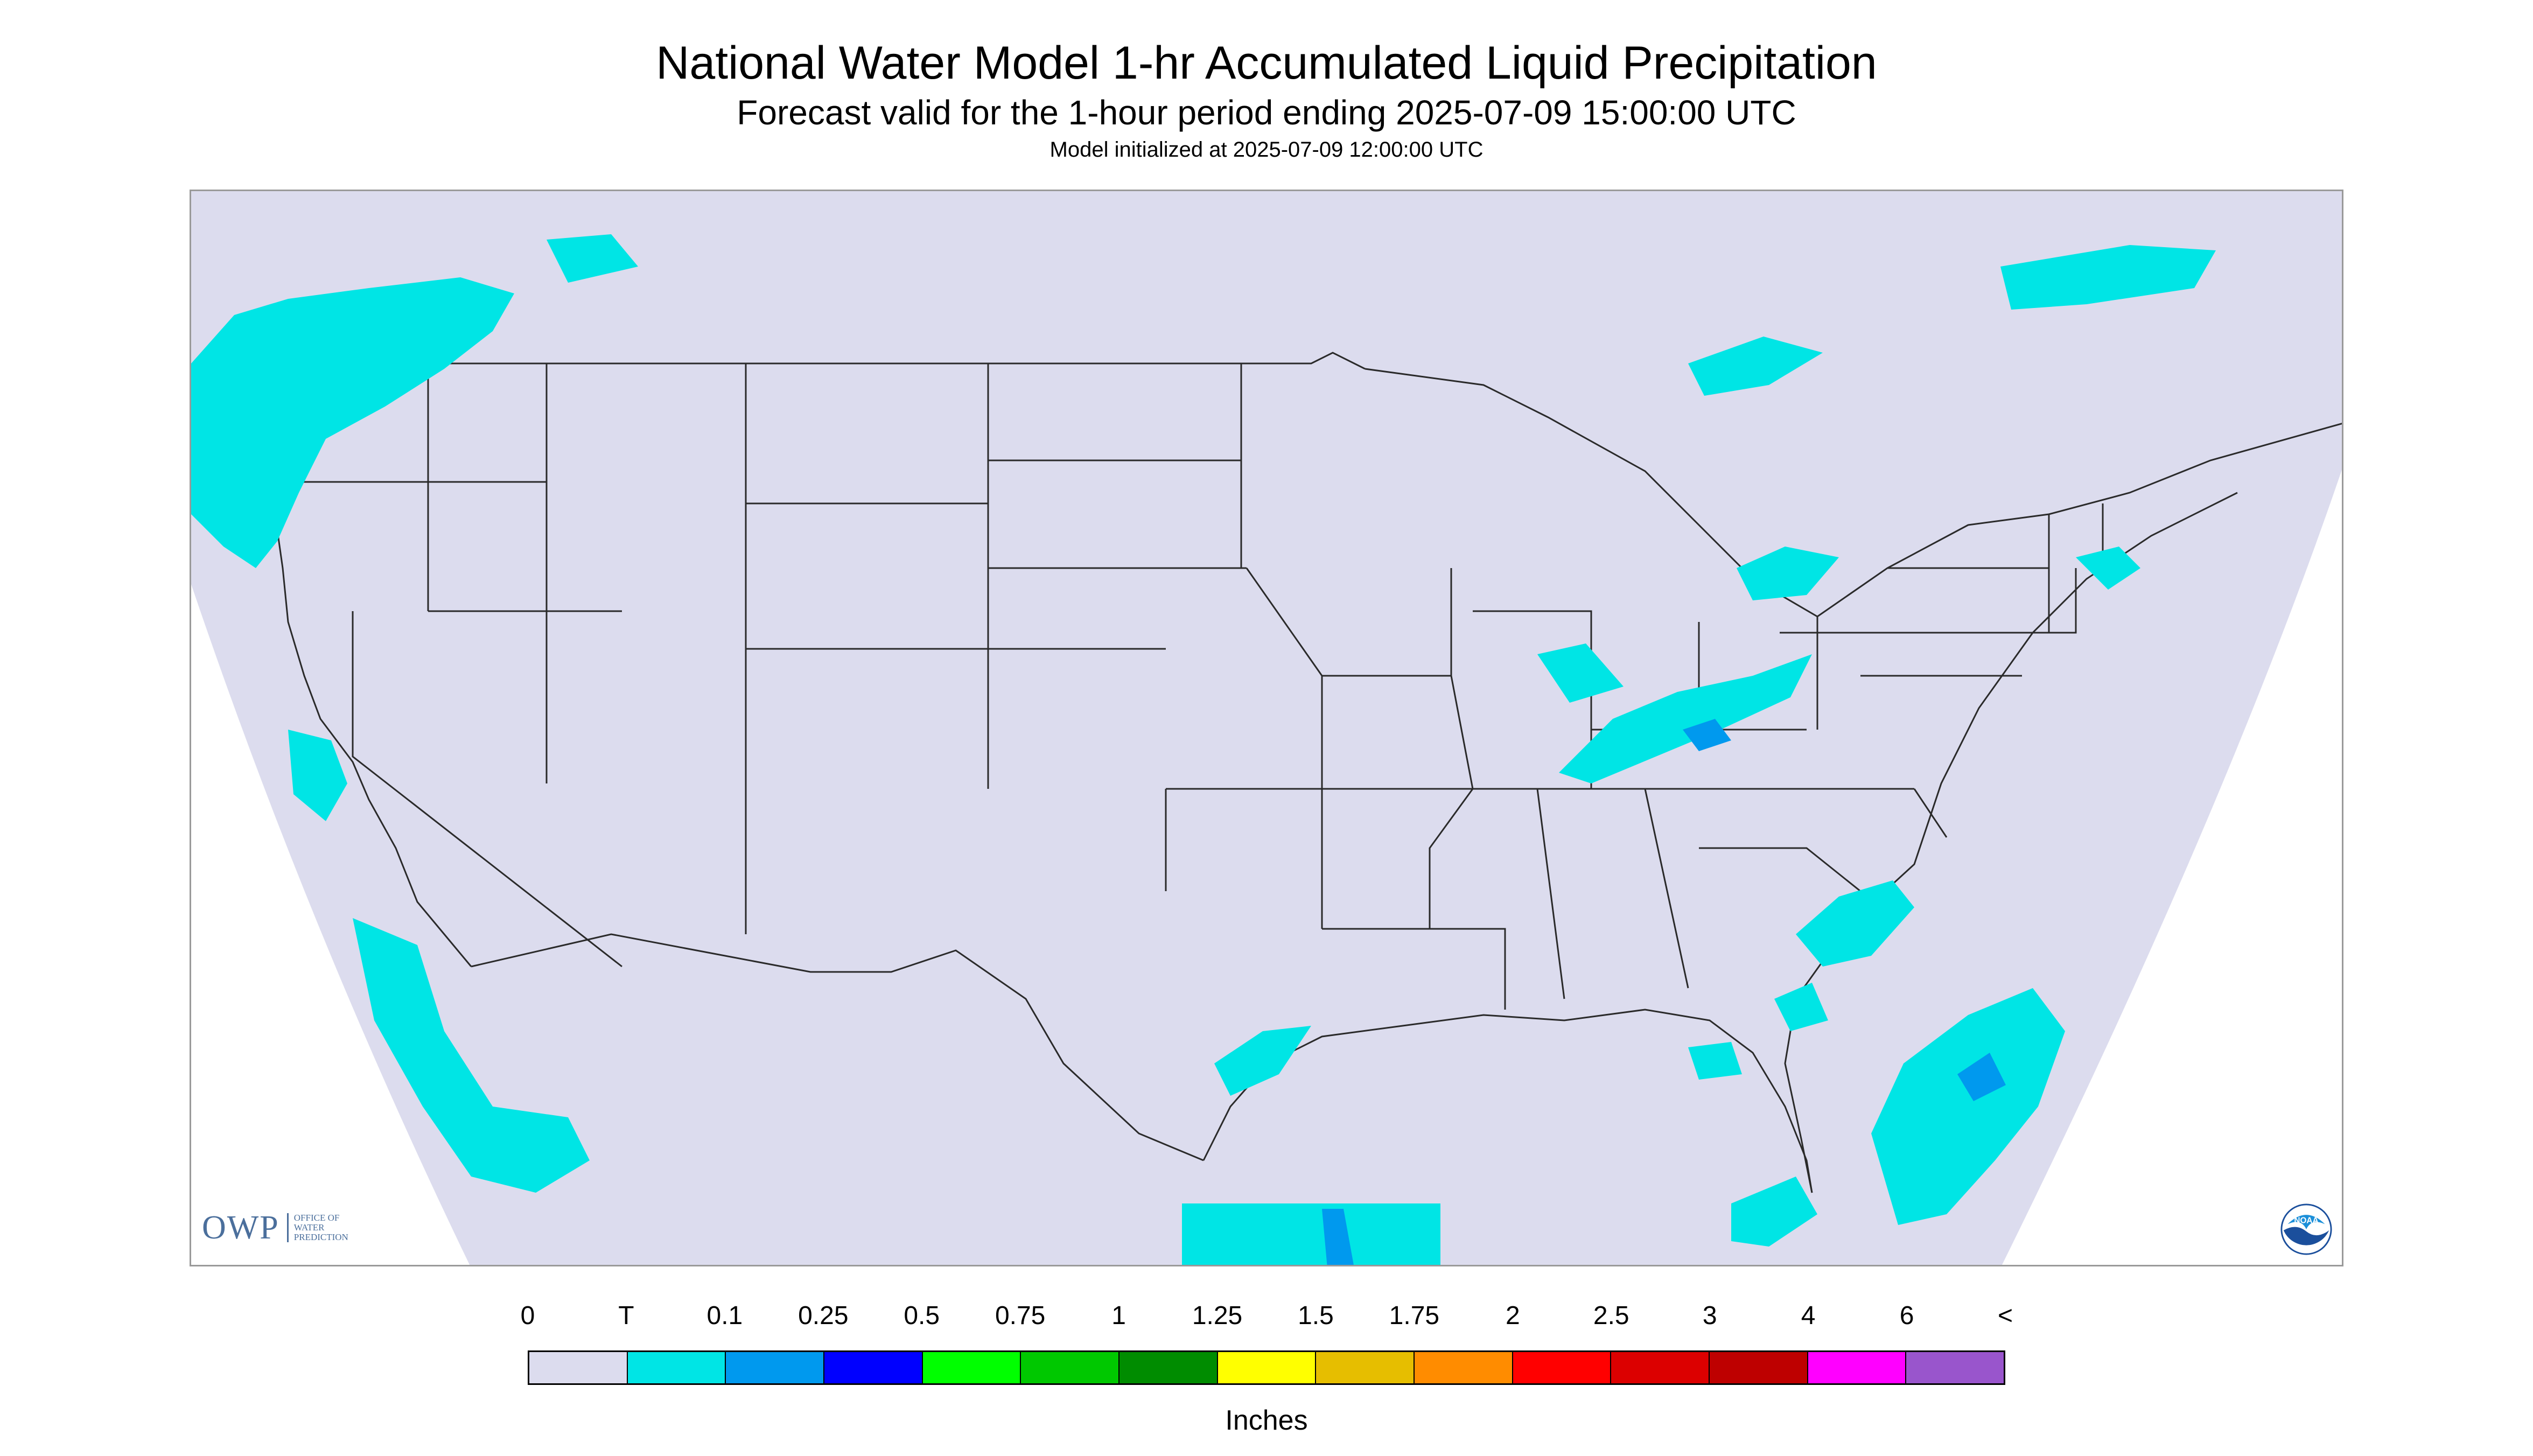 Image resolution: width=2533 pixels, height=1456 pixels. What do you see at coordinates (837, 1047) in the screenshot?
I see `us-mexico-border` at bounding box center [837, 1047].